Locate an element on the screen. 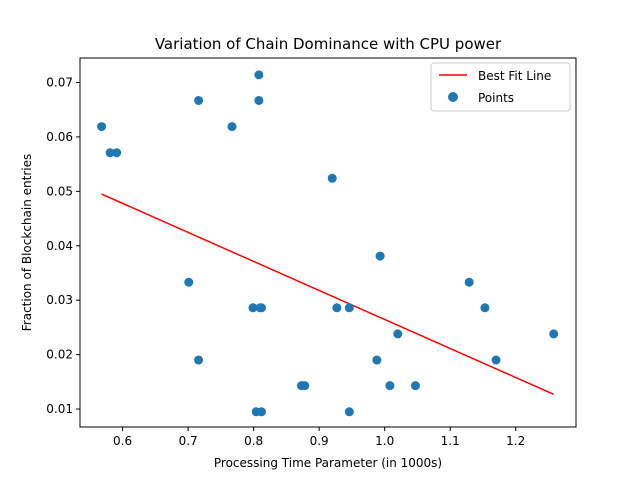 The height and width of the screenshot is (480, 640). x-axis-label: Processing Time Parameter (in 1000s) is located at coordinates (328, 463).